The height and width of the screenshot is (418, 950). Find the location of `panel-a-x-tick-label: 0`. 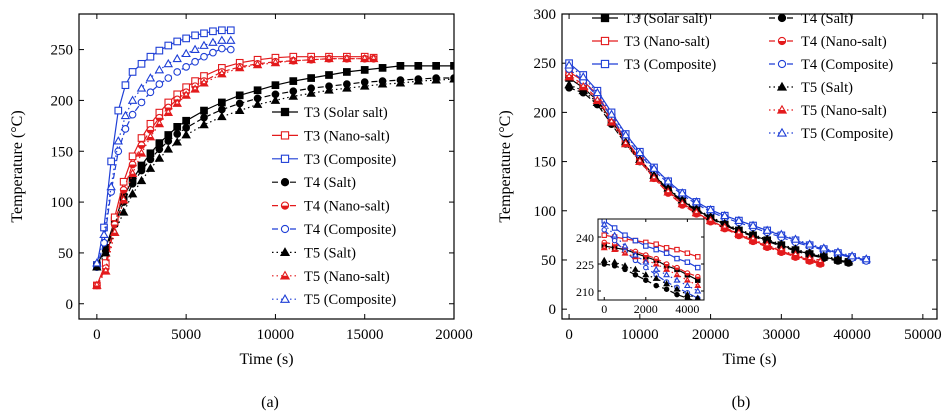

panel-a-x-tick-label: 0 is located at coordinates (97, 335).